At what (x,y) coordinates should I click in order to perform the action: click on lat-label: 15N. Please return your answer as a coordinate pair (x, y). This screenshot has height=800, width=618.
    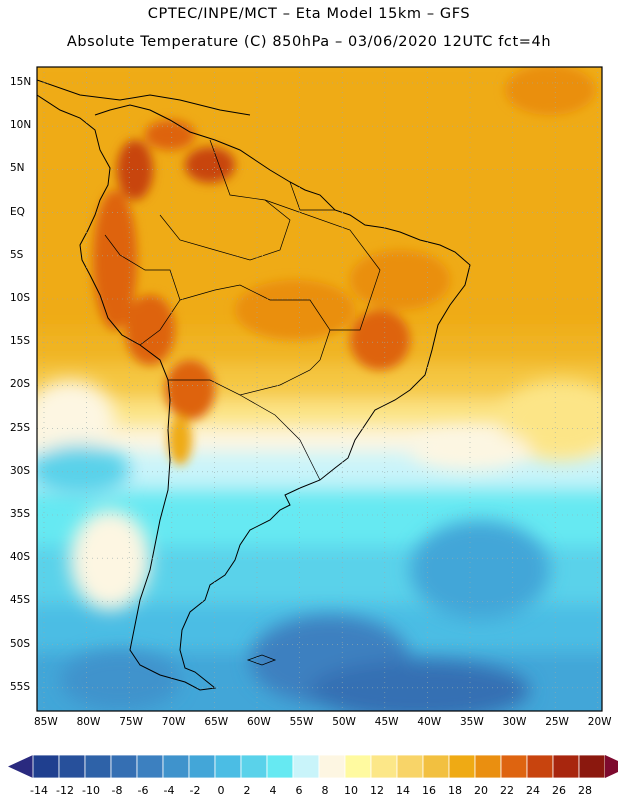
    Looking at the image, I should click on (21, 82).